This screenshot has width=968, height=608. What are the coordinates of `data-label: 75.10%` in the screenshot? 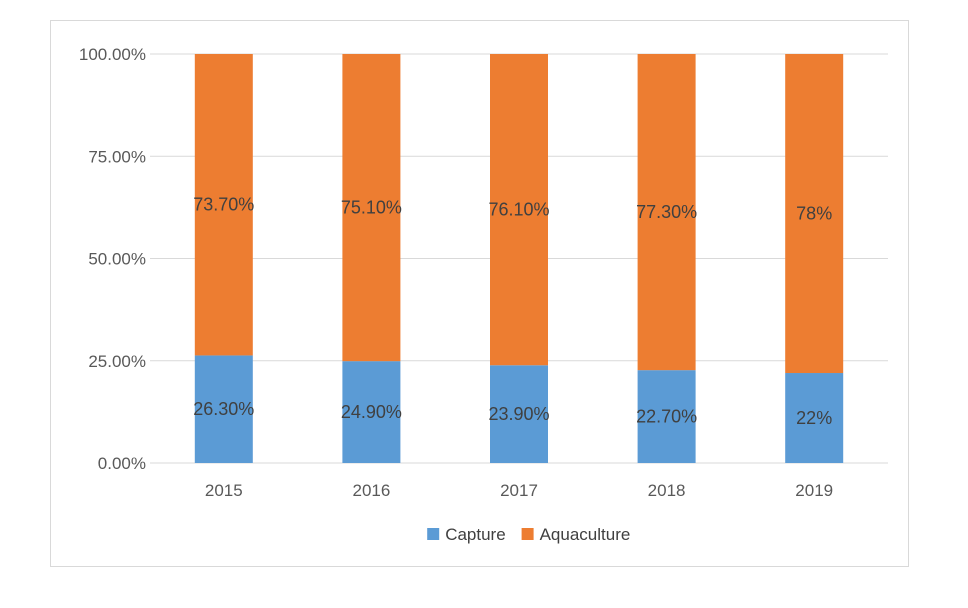 It's located at (371, 208).